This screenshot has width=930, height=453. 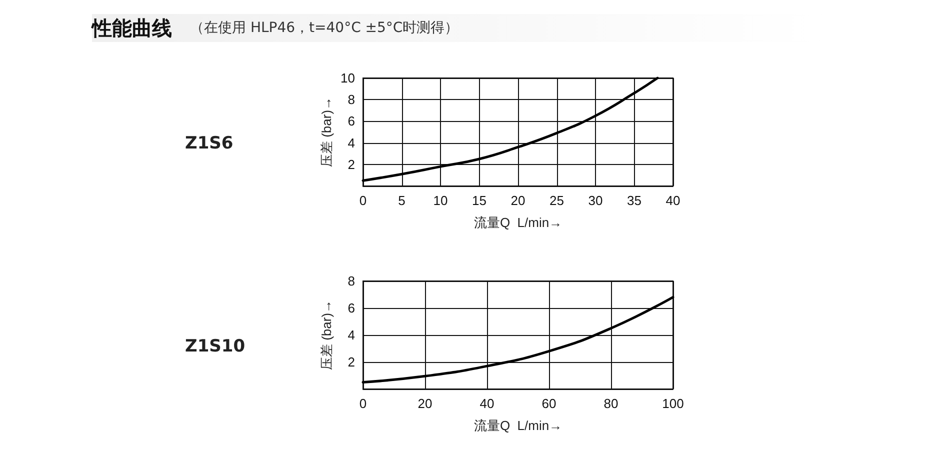 I want to click on x-tick-label: 35, so click(x=634, y=200).